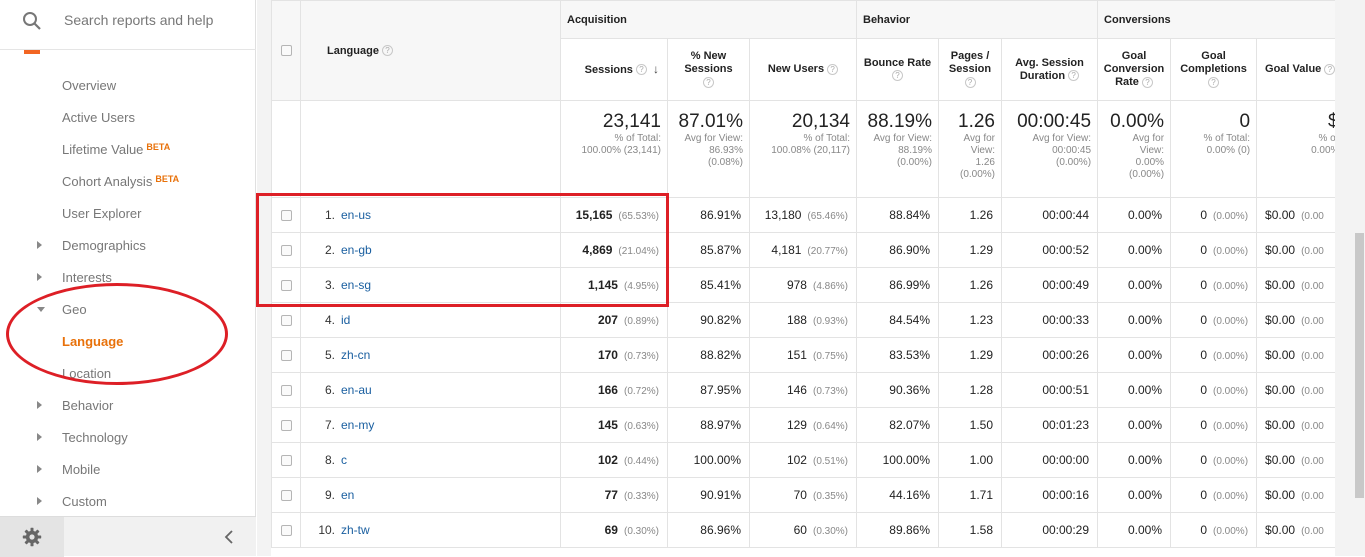  What do you see at coordinates (796, 390) in the screenshot?
I see `cell-value: 146` at bounding box center [796, 390].